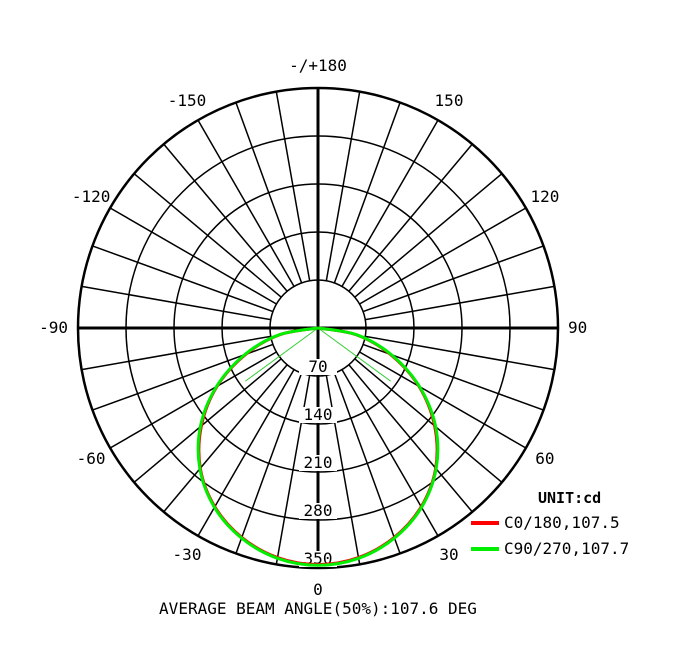 Image resolution: width=676 pixels, height=656 pixels. What do you see at coordinates (544, 458) in the screenshot?
I see `angle-label: 60` at bounding box center [544, 458].